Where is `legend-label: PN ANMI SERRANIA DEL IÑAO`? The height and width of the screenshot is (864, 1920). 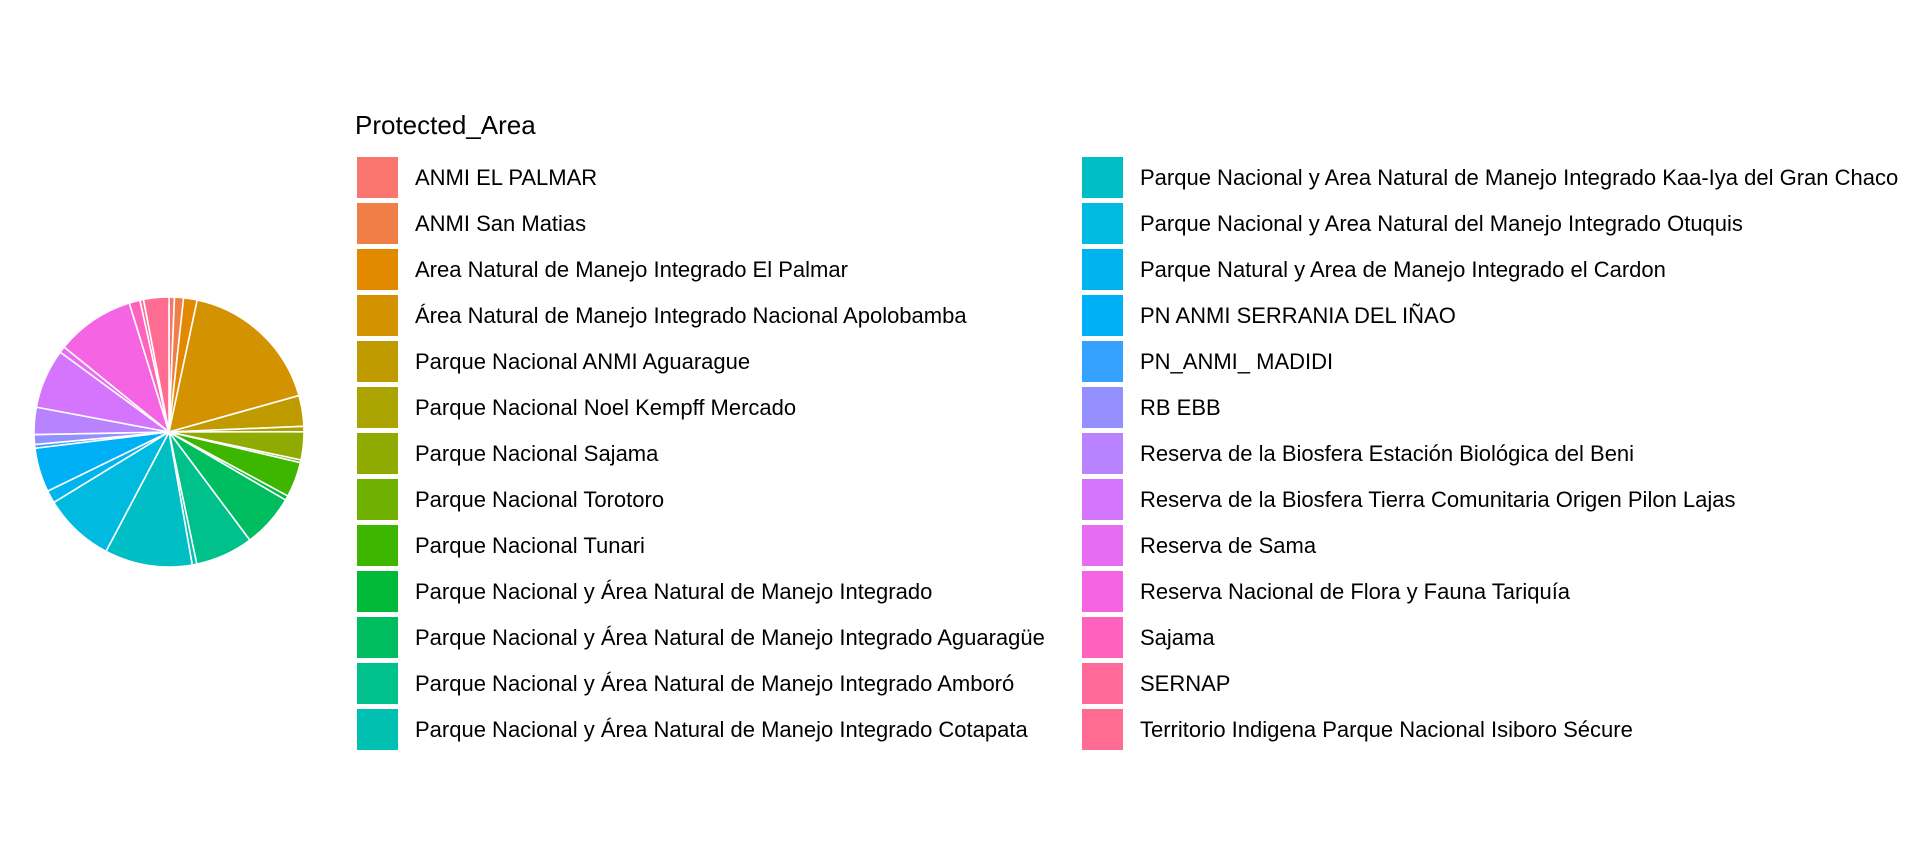 legend-label: PN ANMI SERRANIA DEL IÑAO is located at coordinates (1298, 315).